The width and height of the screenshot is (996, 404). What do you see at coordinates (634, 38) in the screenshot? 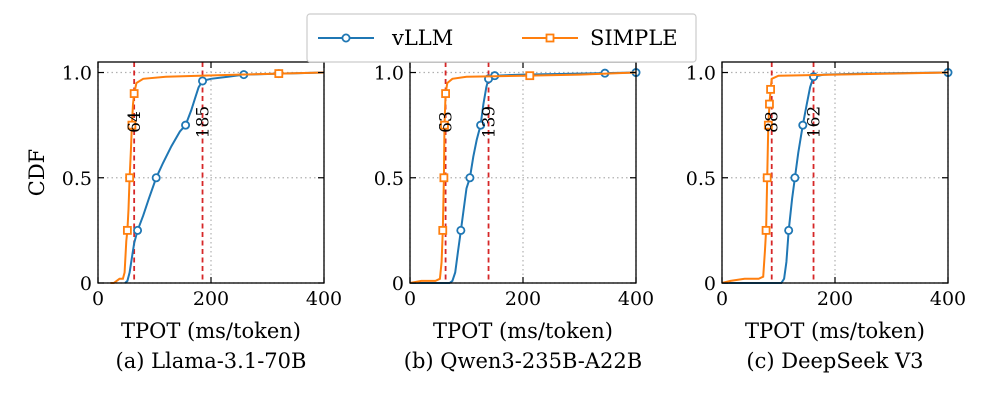
I see `legend-label-simple: SIMPLE` at bounding box center [634, 38].